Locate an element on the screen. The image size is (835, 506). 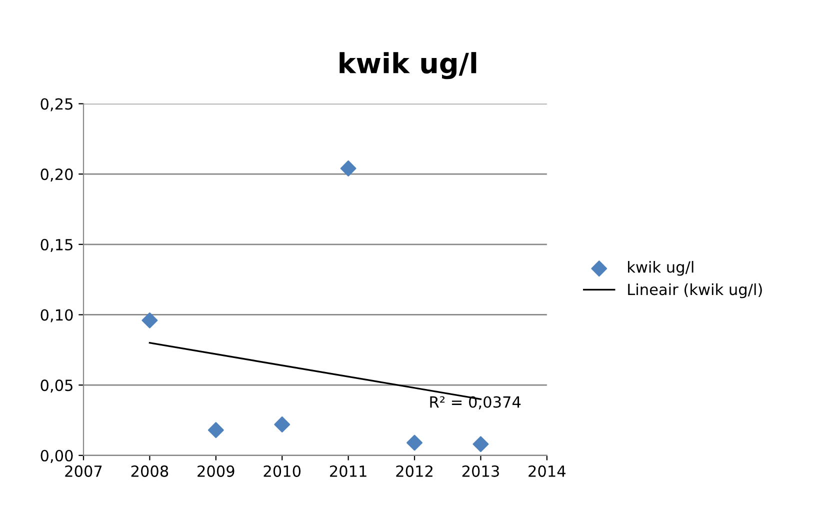
chart-title: kwik ug/l is located at coordinates (408, 66).